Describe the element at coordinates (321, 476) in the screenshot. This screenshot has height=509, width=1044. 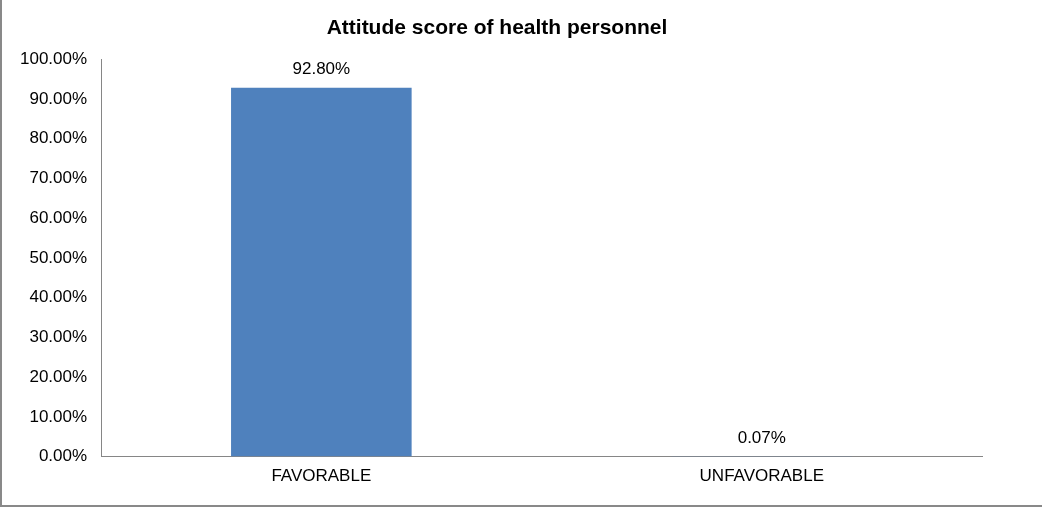
I see `x-tick-label: FAVORABLE` at that location.